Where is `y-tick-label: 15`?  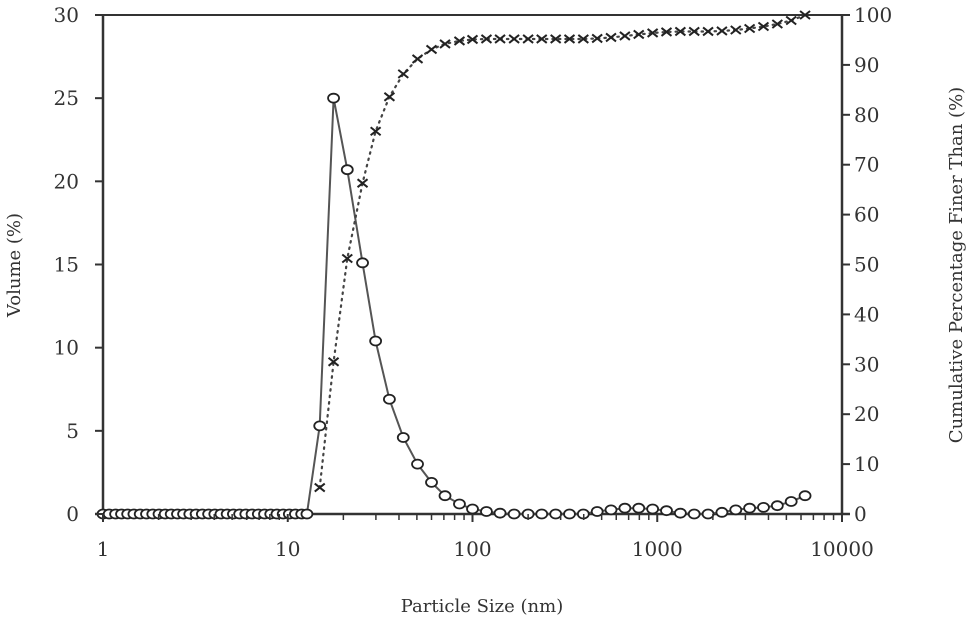 y-tick-label: 15 is located at coordinates (66, 265).